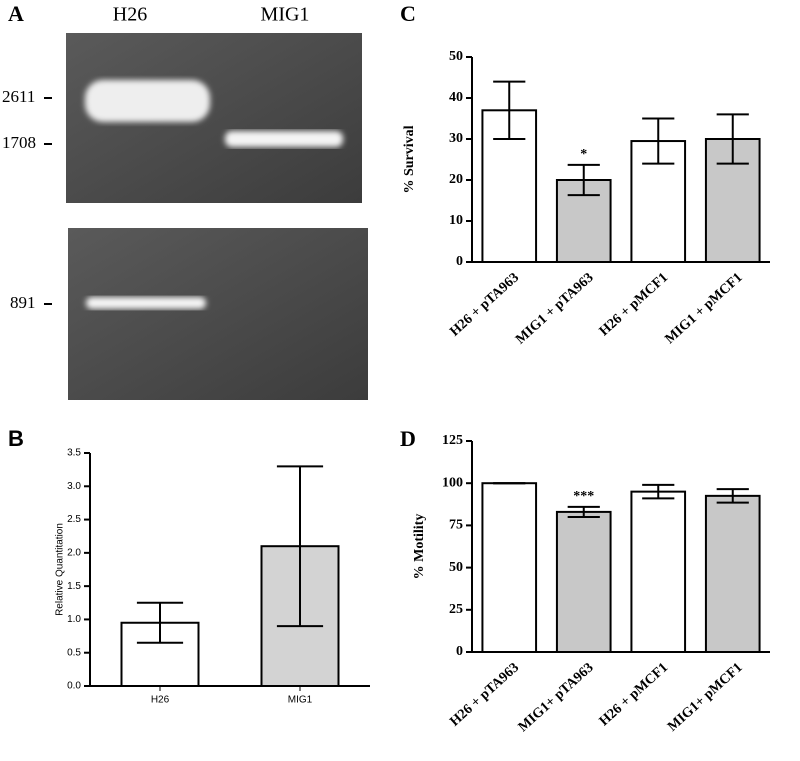  What do you see at coordinates (16, 438) in the screenshot?
I see `panel-label: B` at bounding box center [16, 438].